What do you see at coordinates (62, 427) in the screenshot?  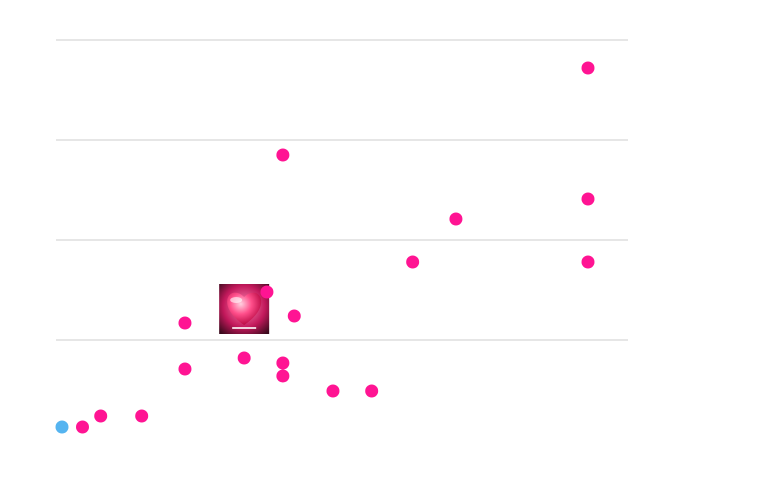 I see `data-point-highlighted` at bounding box center [62, 427].